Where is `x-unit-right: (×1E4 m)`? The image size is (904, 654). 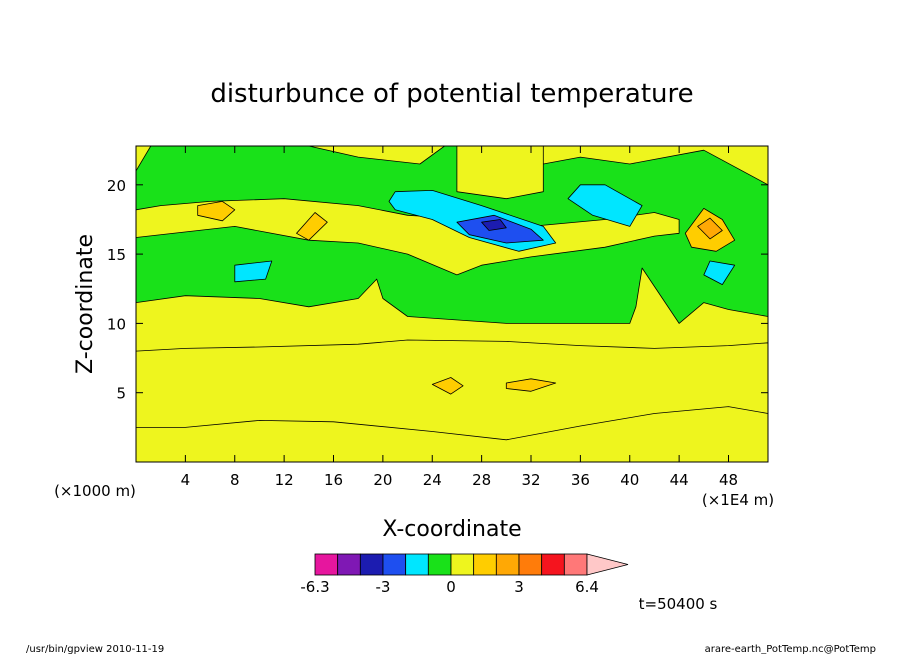 x-unit-right: (×1E4 m) is located at coordinates (738, 500).